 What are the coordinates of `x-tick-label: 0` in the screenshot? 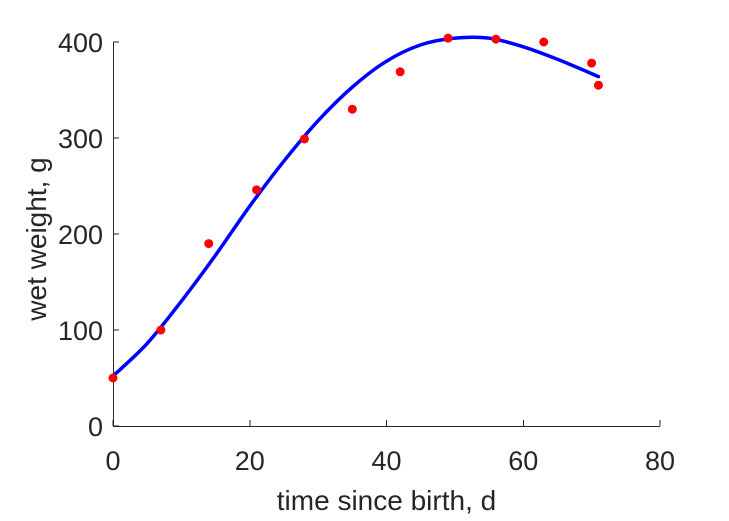 It's located at (112, 461).